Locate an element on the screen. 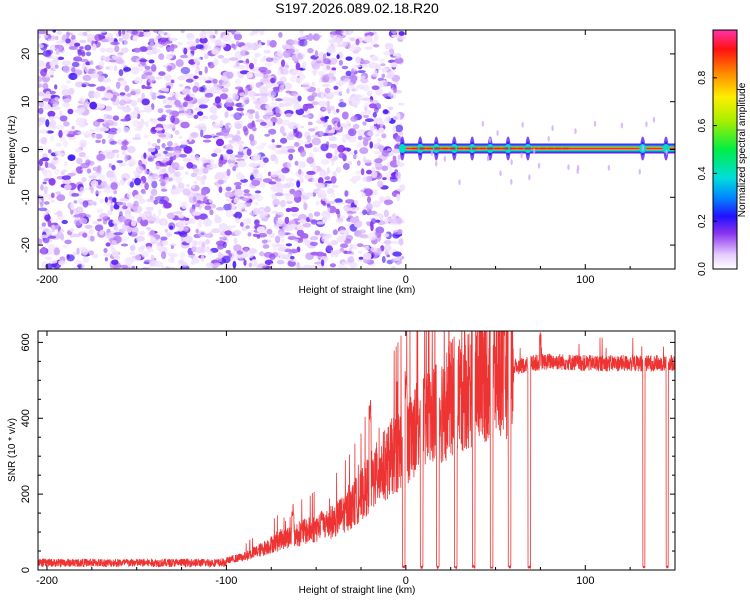 This screenshot has width=750, height=600. snr-y-tick-label: 0 is located at coordinates (26, 570).